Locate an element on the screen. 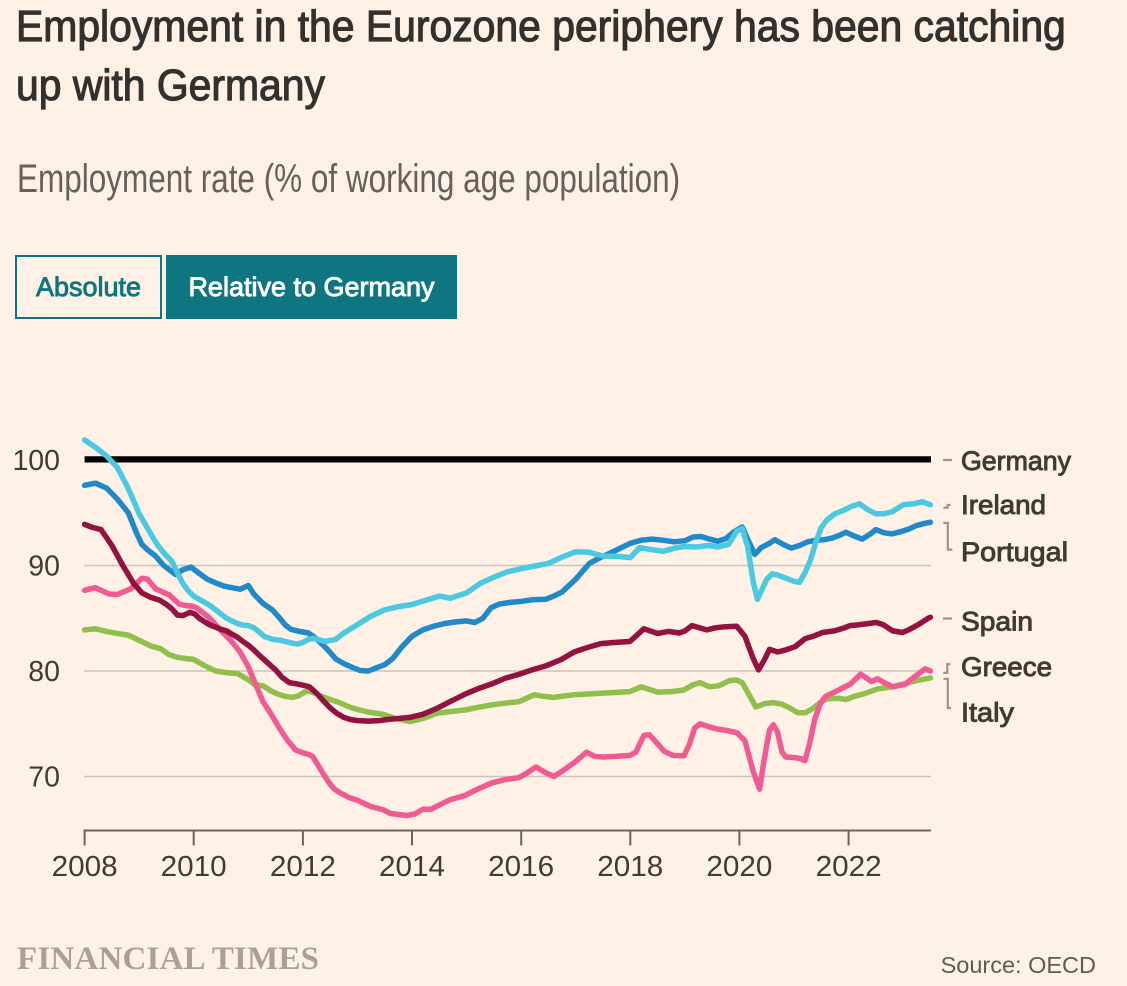 The height and width of the screenshot is (986, 1127). svg-text: 2012 is located at coordinates (303, 867).